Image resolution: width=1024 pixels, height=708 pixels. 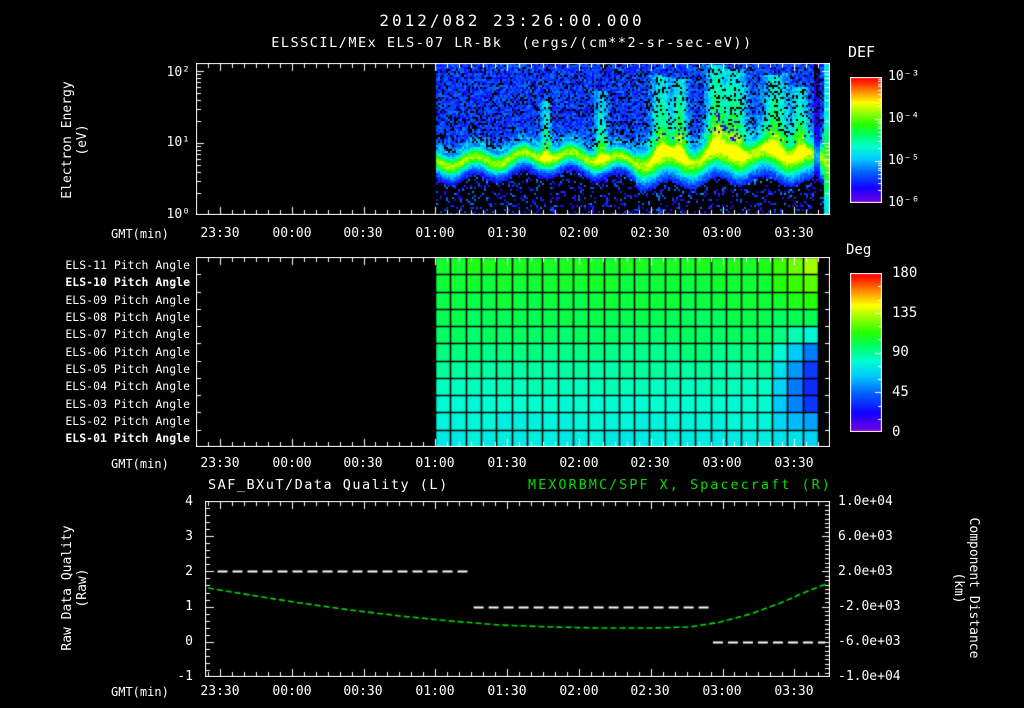 I want to click on bottom-left-title: SAF_BXuT/Data Quality (L), so click(x=328, y=485).